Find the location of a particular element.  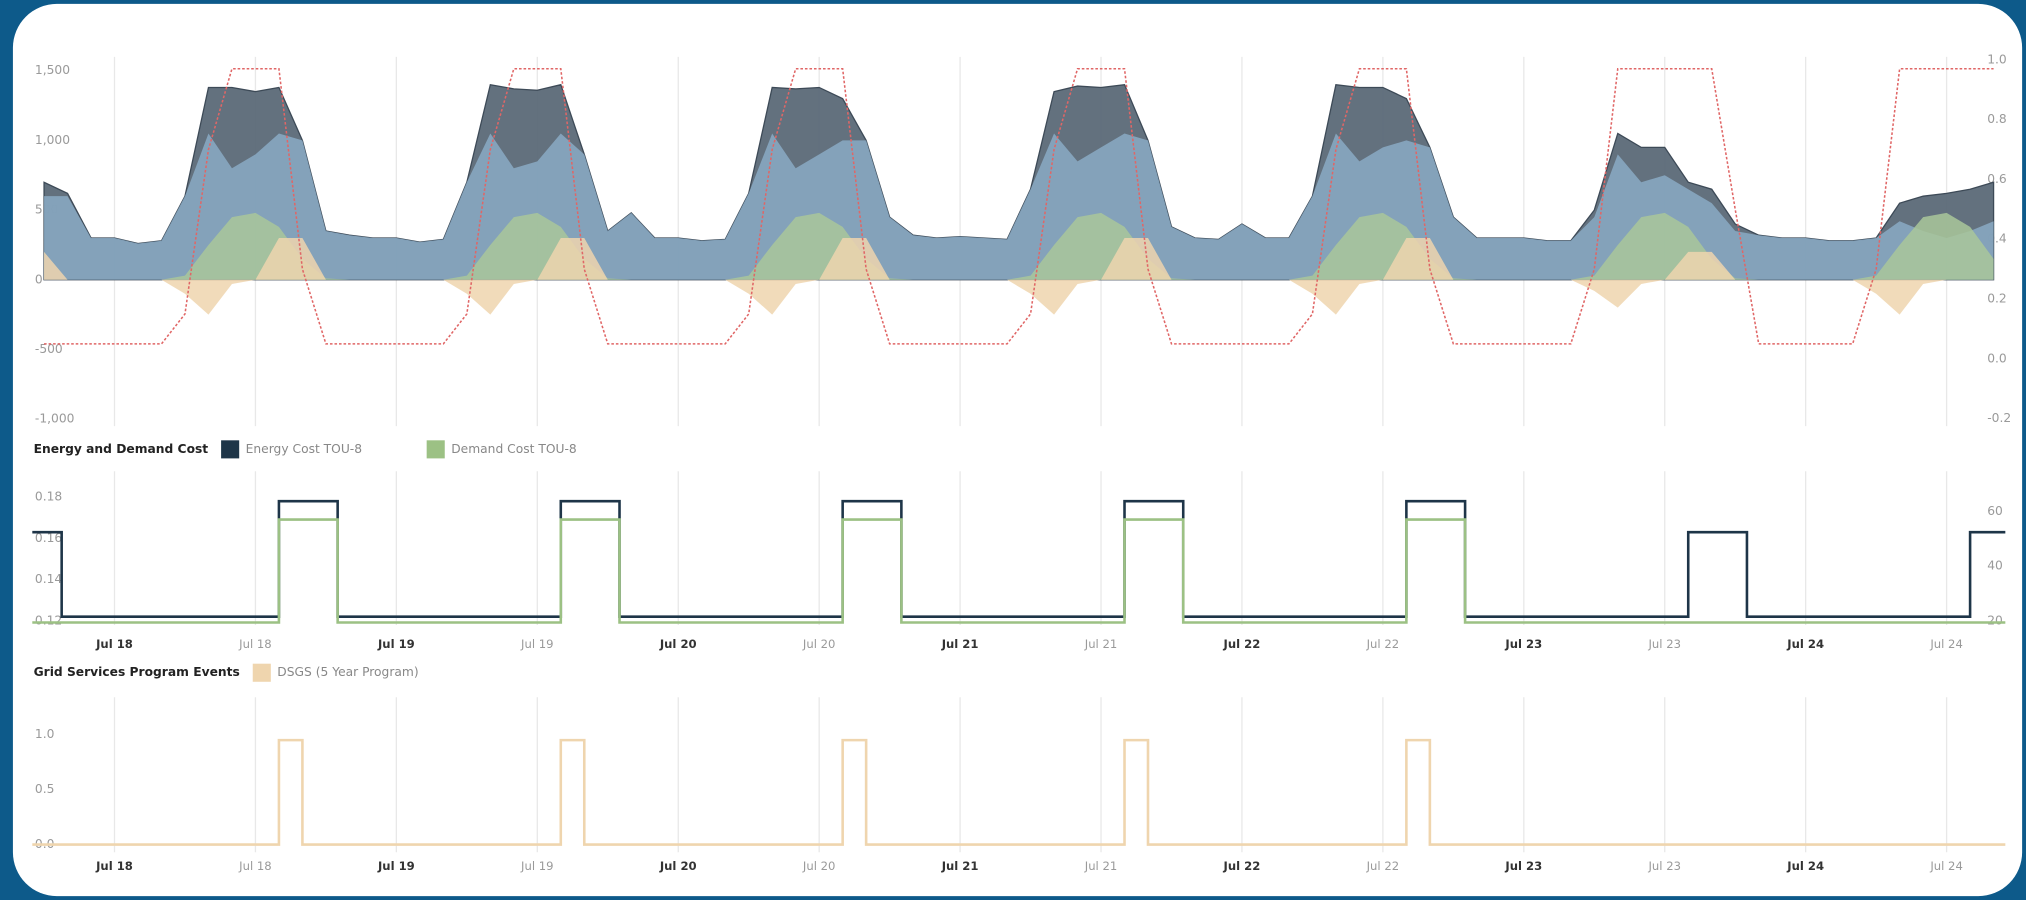

y2-tick-label: 60 is located at coordinates (1995, 511).